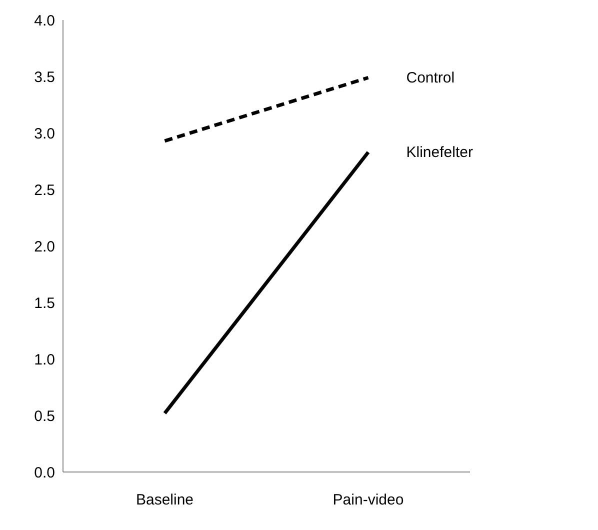 This screenshot has width=598, height=530. What do you see at coordinates (44, 416) in the screenshot?
I see `y-tick-label: 0.5` at bounding box center [44, 416].